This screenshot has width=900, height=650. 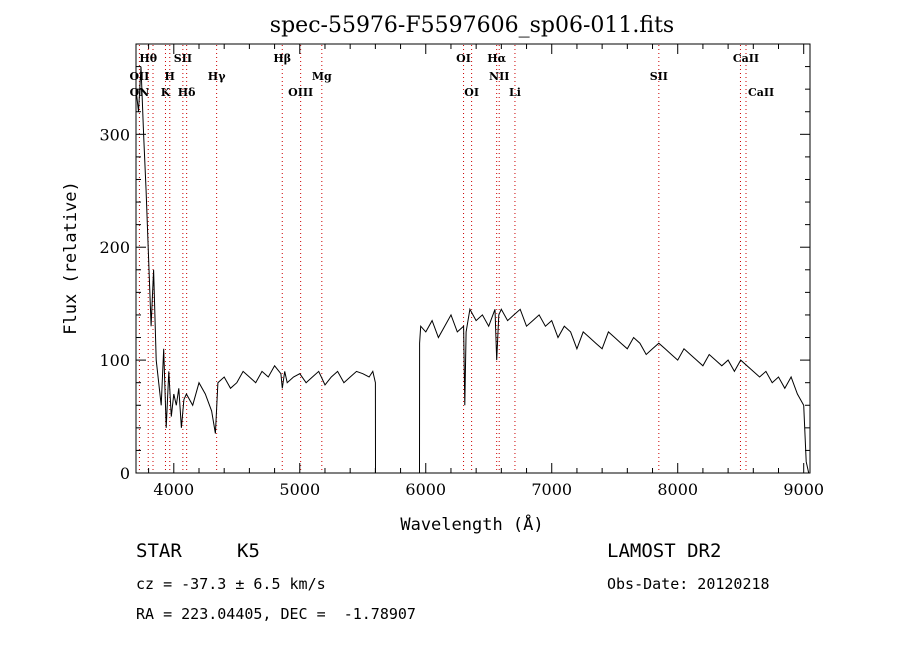 What do you see at coordinates (148, 58) in the screenshot?
I see `line-label: Hθ` at bounding box center [148, 58].